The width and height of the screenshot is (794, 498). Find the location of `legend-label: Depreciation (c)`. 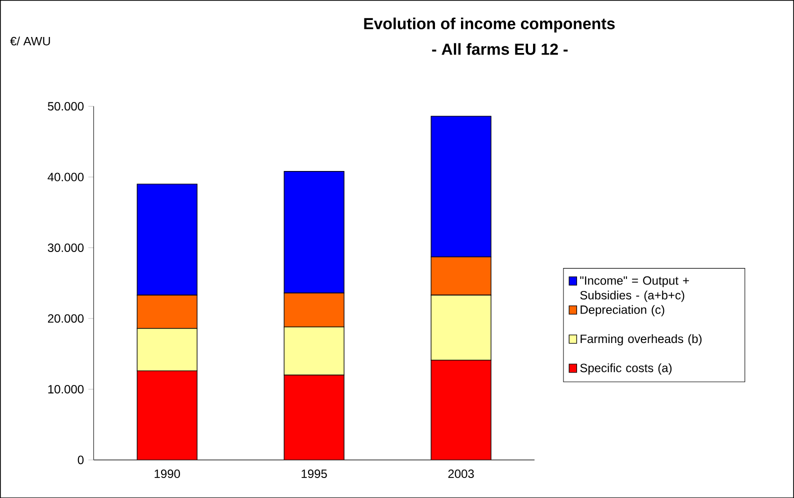

legend-label: Depreciation (c) is located at coordinates (622, 310).